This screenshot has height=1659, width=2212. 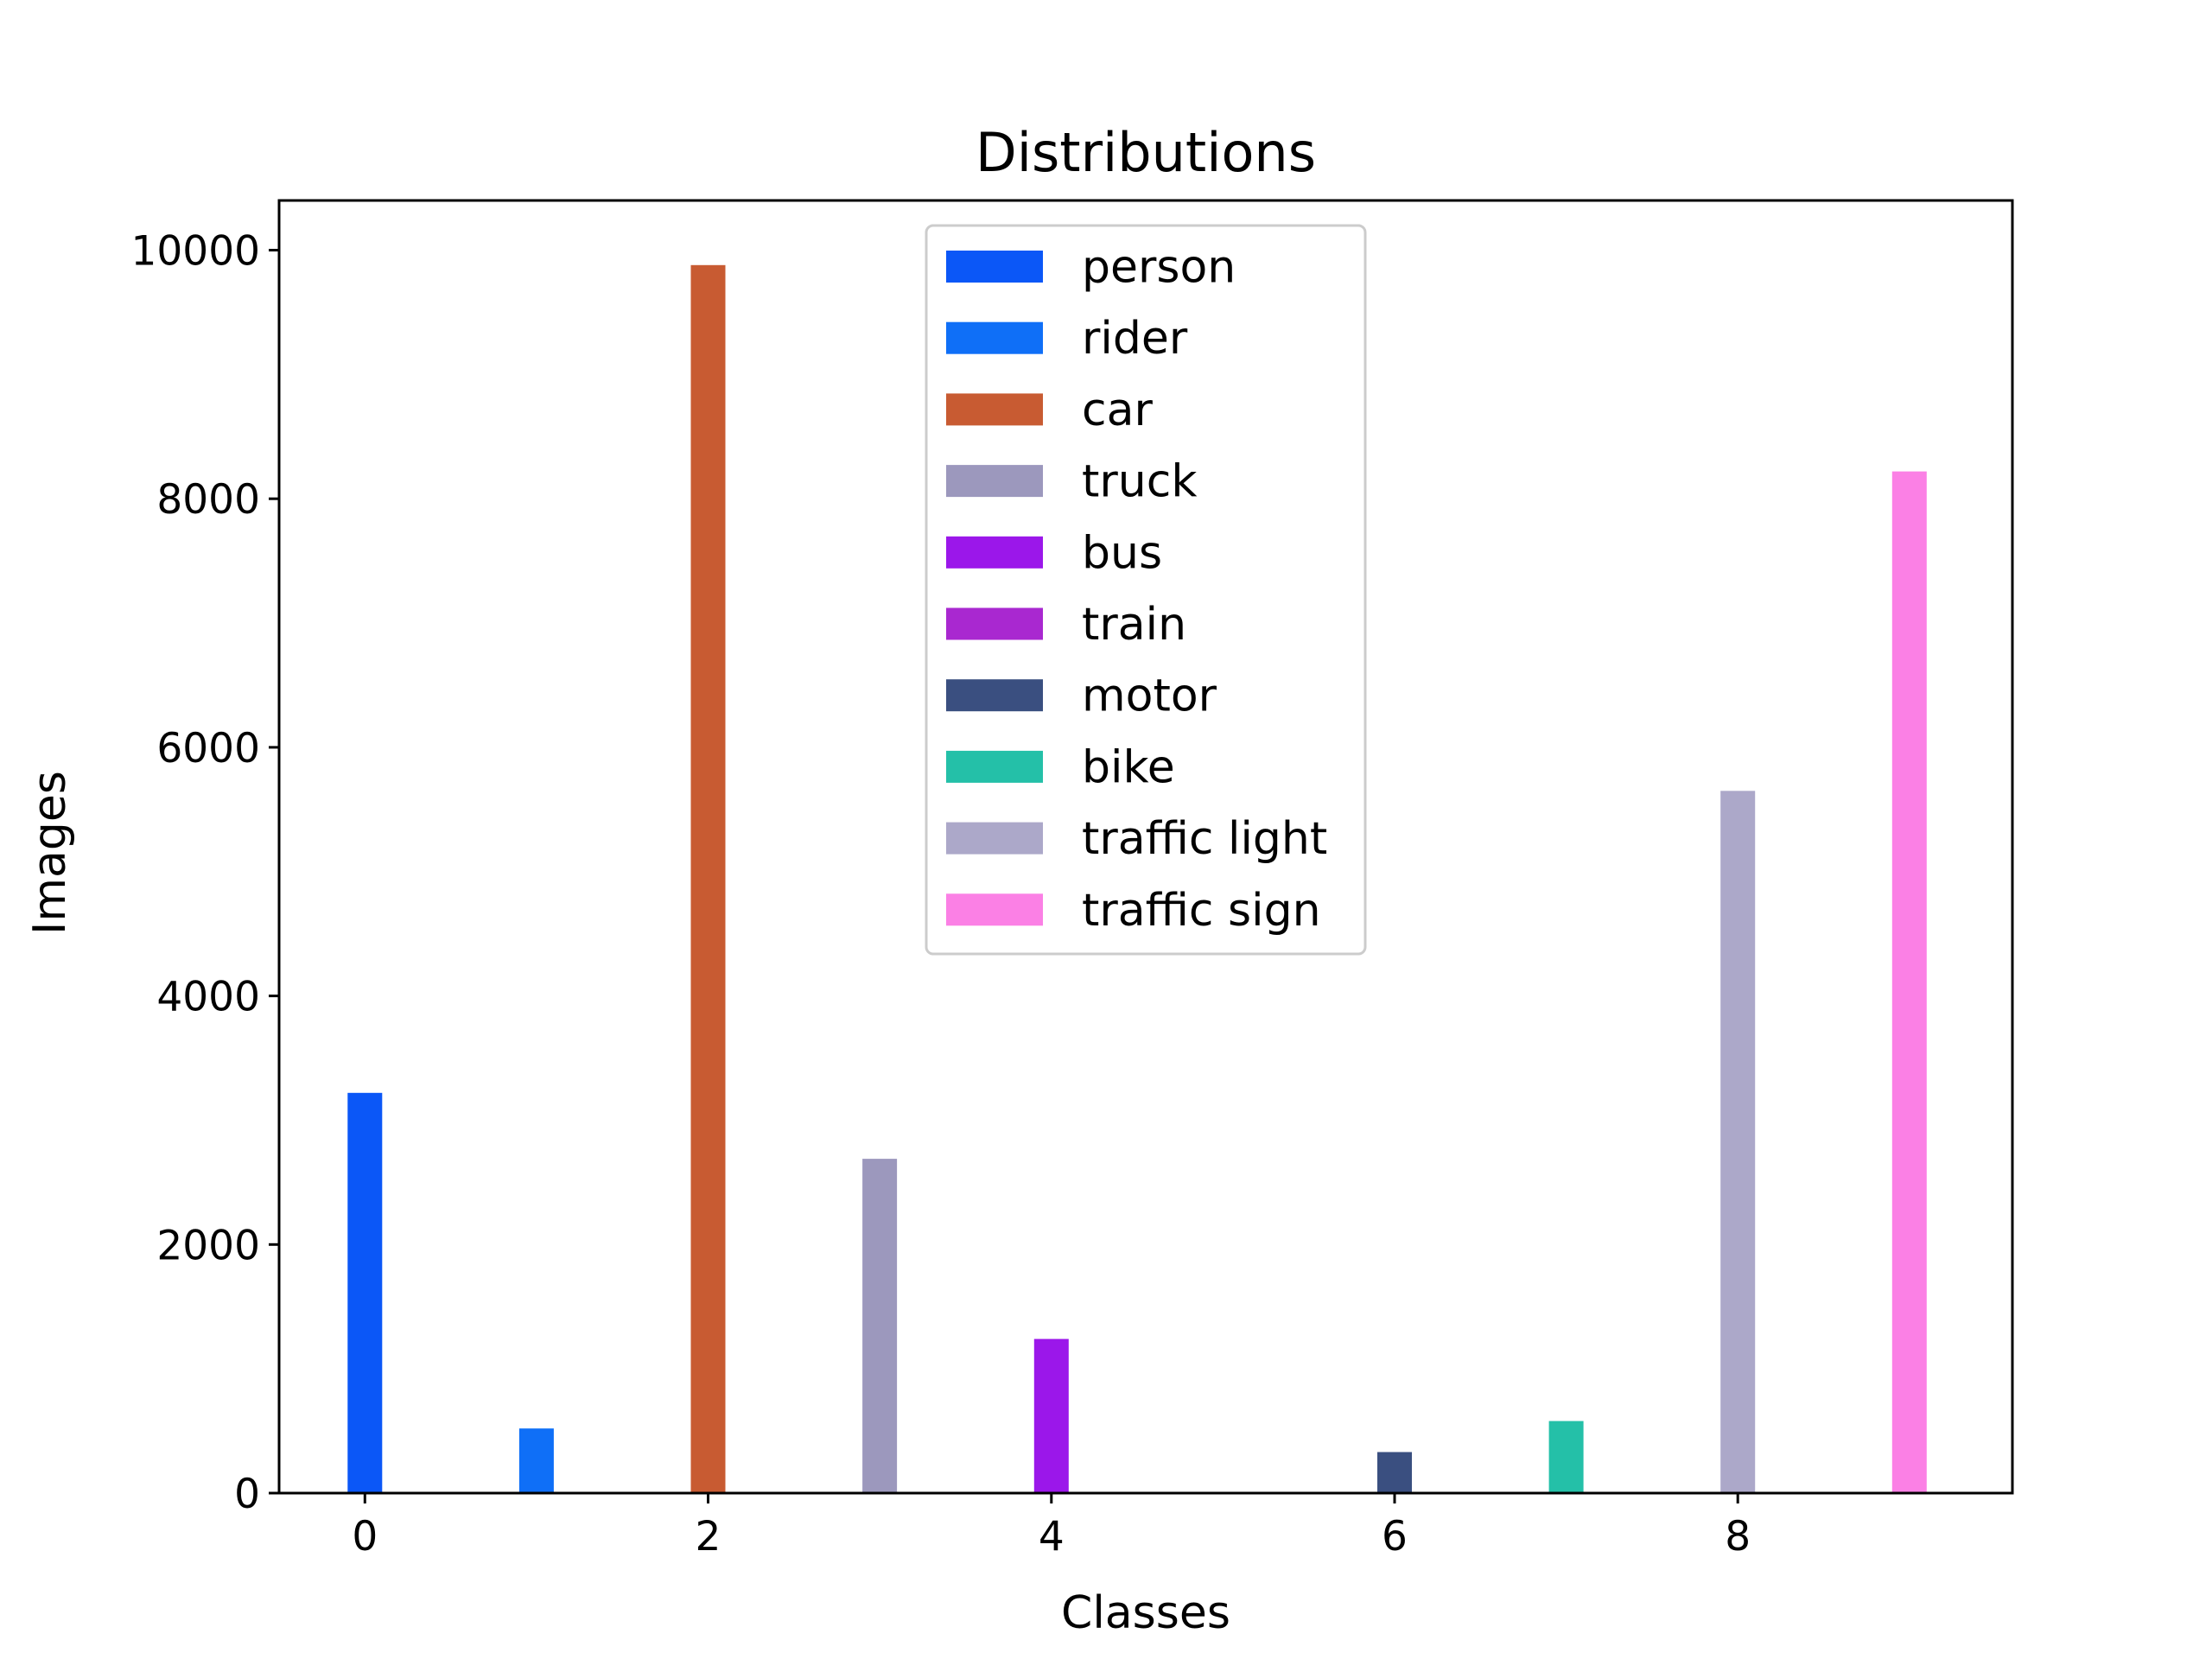 What do you see at coordinates (994, 409) in the screenshot?
I see `legend-swatch-car` at bounding box center [994, 409].